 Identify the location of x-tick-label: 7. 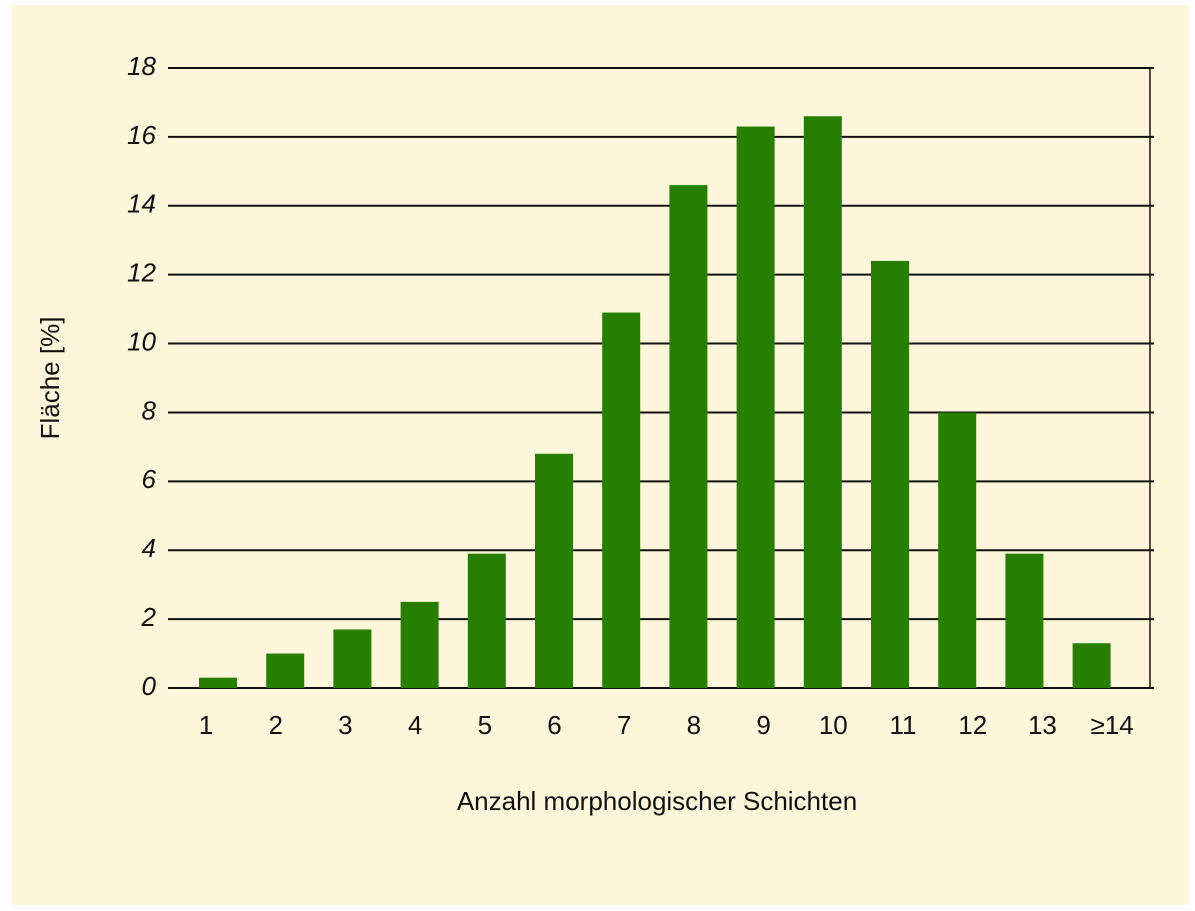
(624, 725).